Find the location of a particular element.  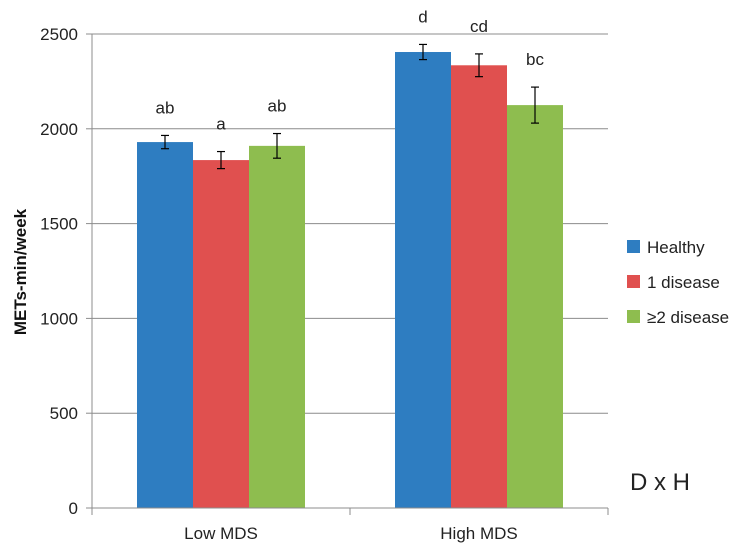

significance-label-0-2: ab is located at coordinates (277, 106).